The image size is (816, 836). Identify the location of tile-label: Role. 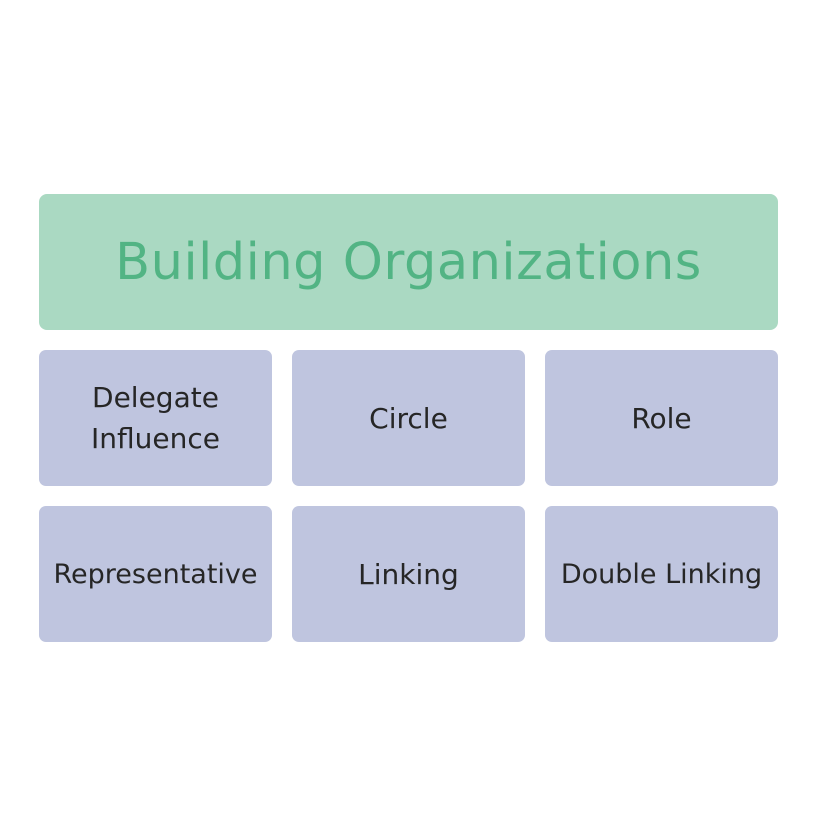
(661, 418).